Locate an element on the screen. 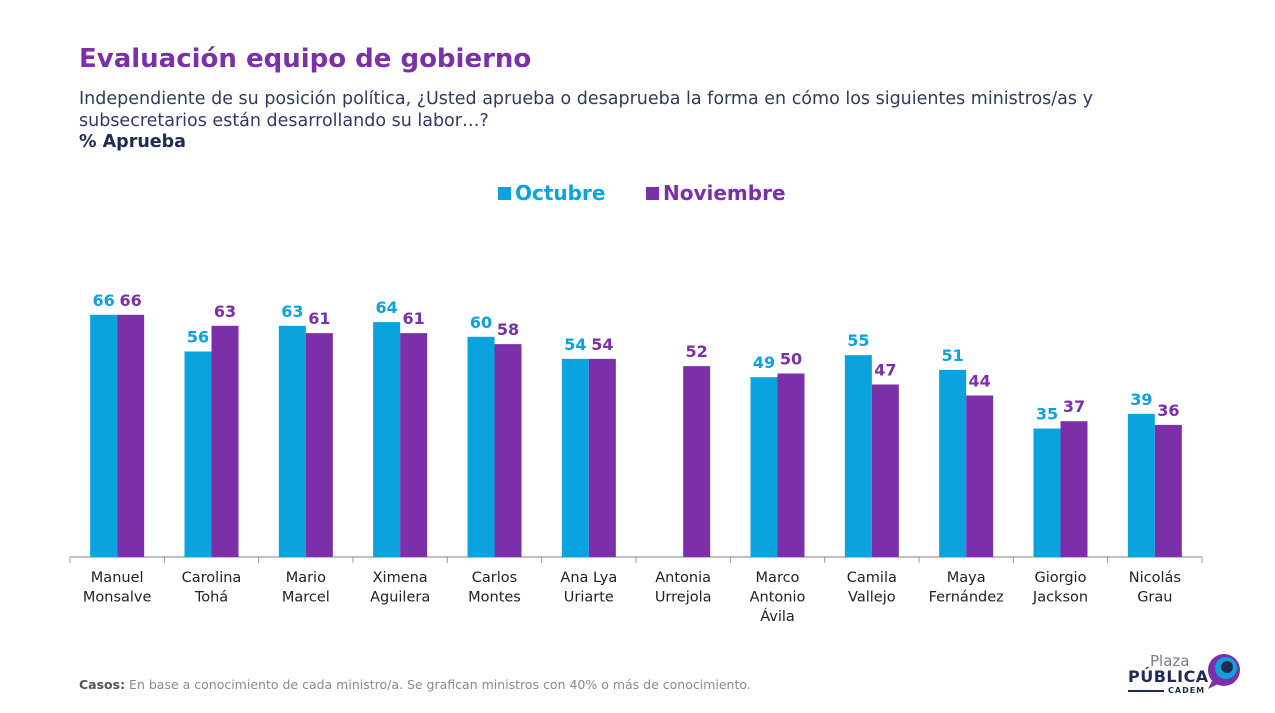  measure-label: % Aprueba is located at coordinates (132, 142).